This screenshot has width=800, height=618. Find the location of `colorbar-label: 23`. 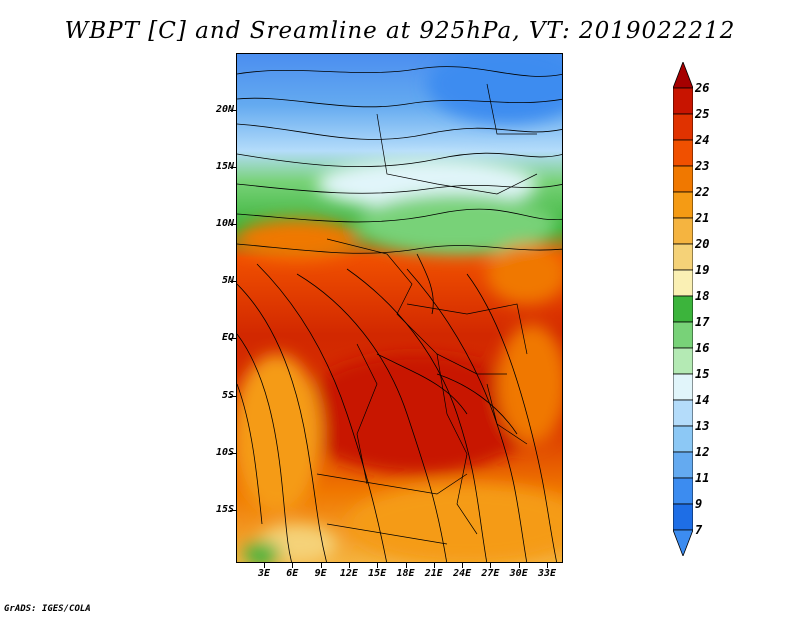

colorbar-label: 23 is located at coordinates (702, 166).